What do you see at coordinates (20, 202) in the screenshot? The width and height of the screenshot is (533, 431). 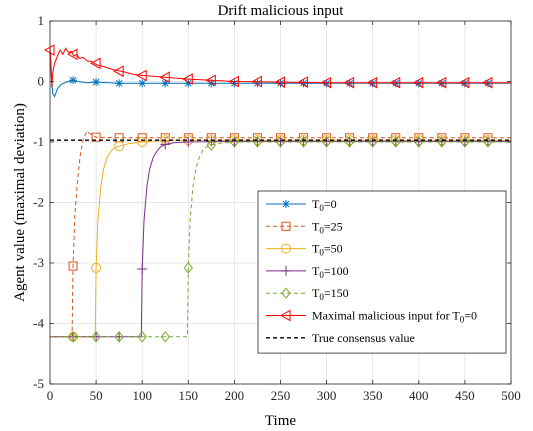 I see `y-axis-label: Agent value (maximal deviation)` at bounding box center [20, 202].